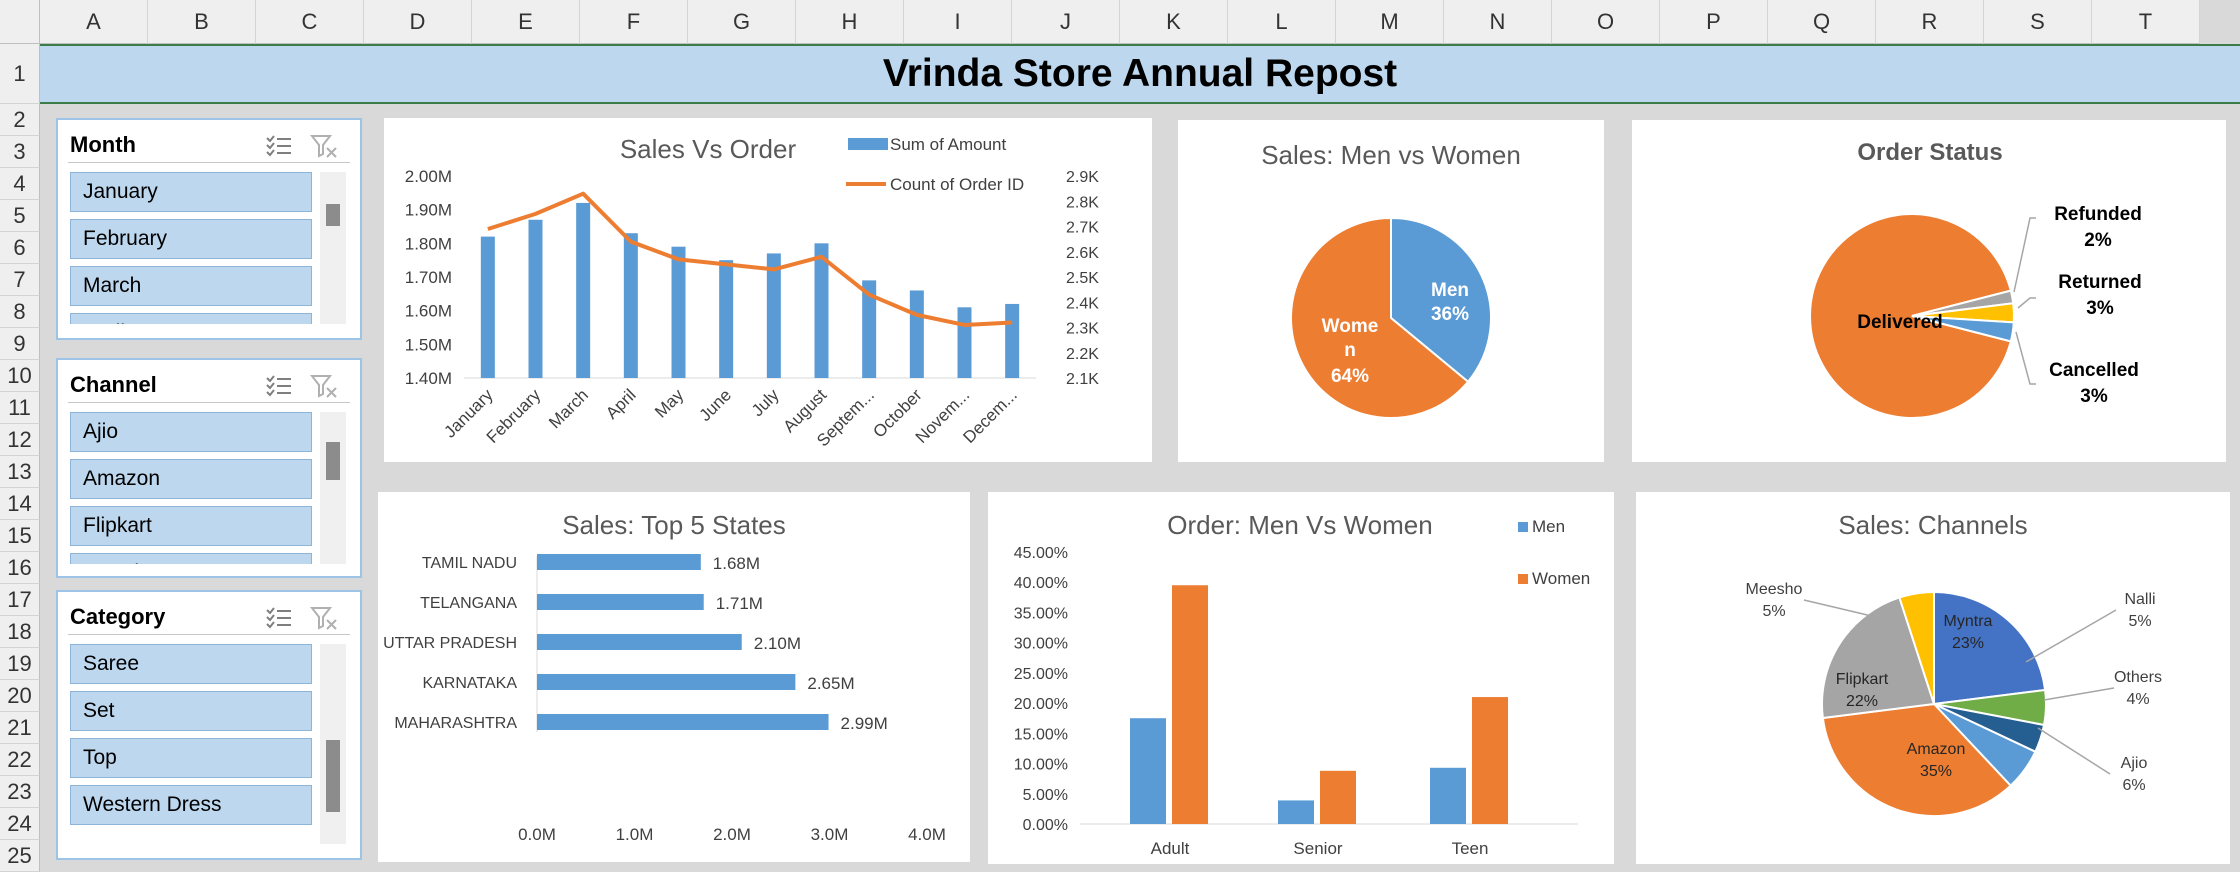 Image resolution: width=2240 pixels, height=872 pixels. Describe the element at coordinates (191, 711) in the screenshot. I see `slicer-item-set: Set` at that location.